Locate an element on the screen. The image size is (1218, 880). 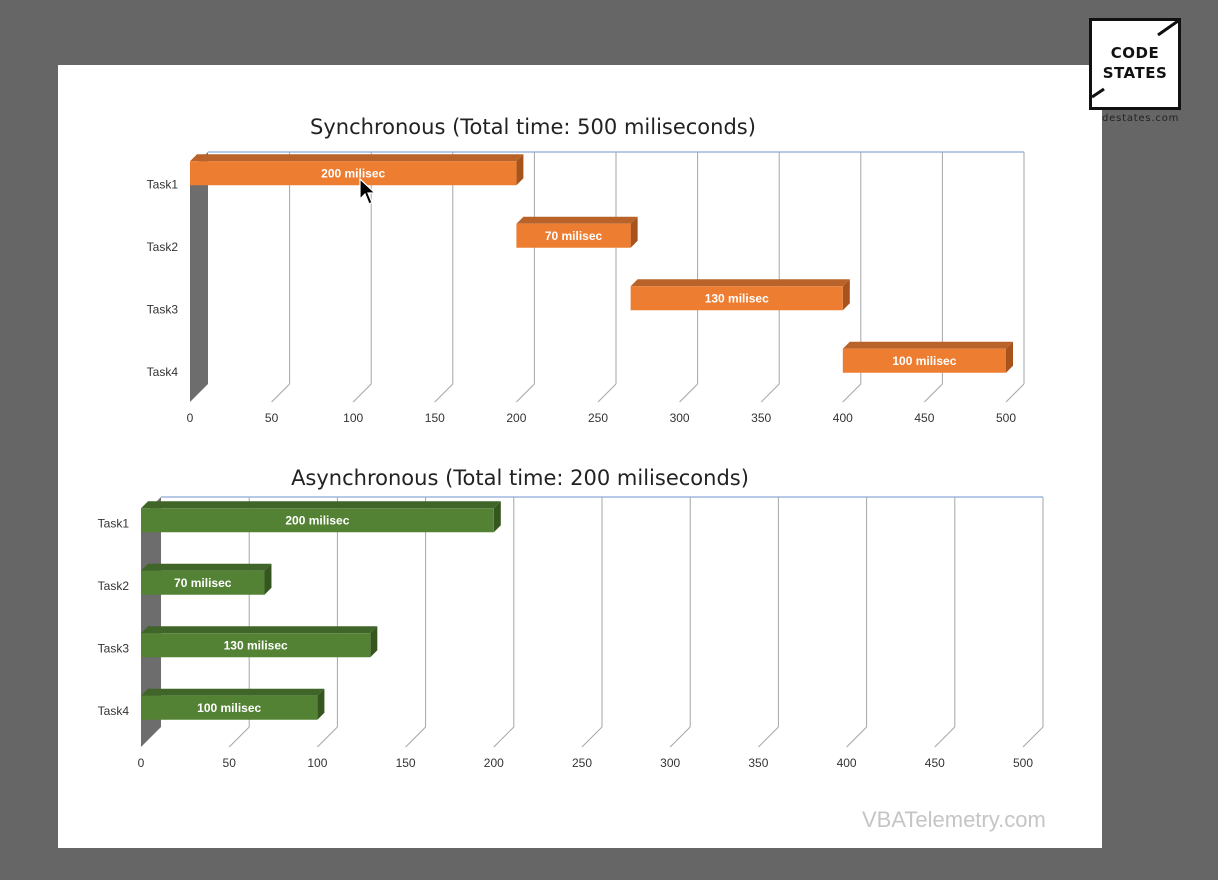
sync-bar-task2 is located at coordinates (573, 235).